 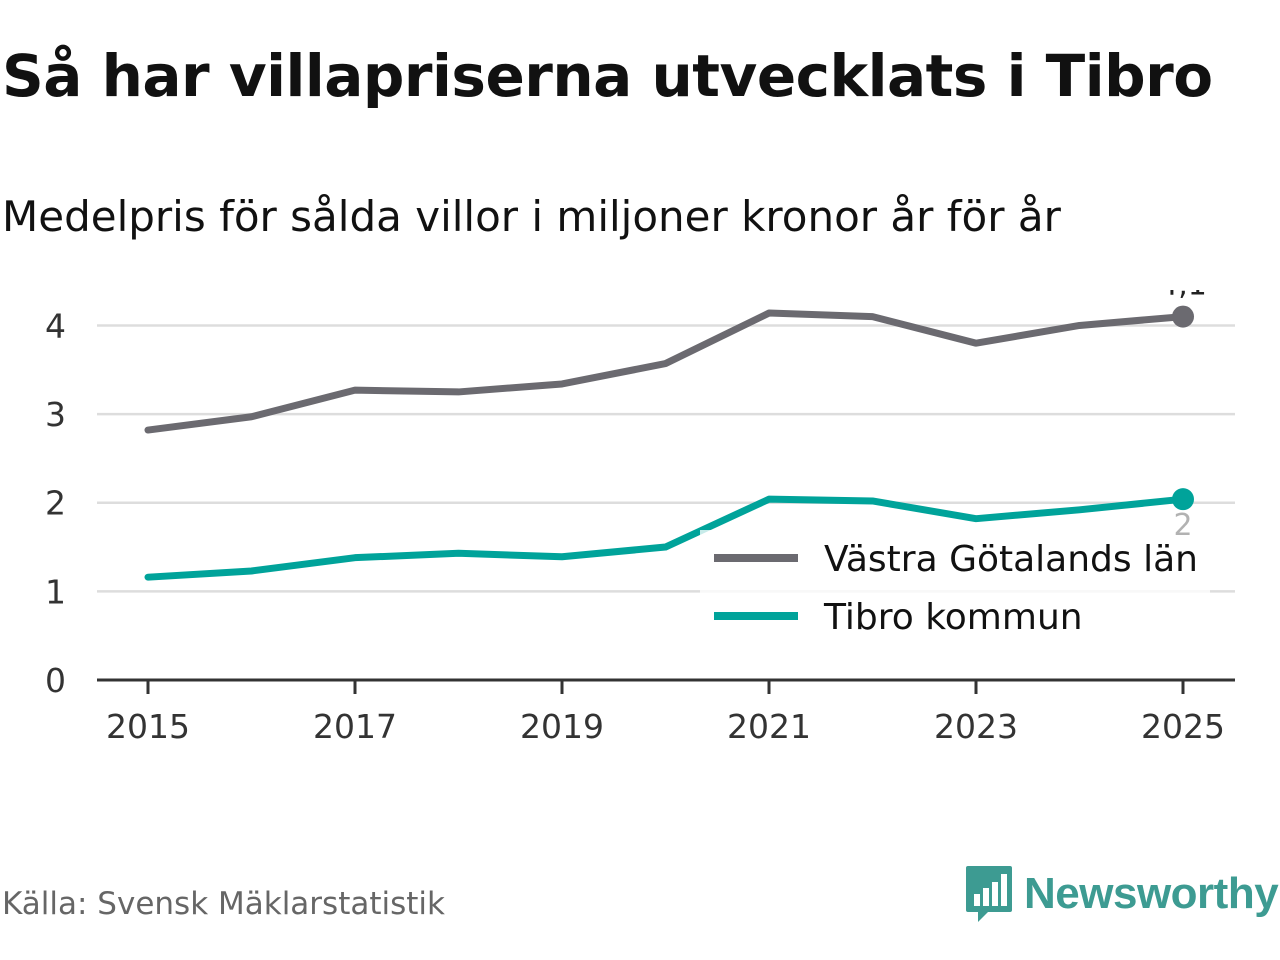 I want to click on y-tick-label-2: 2, so click(x=55, y=503).